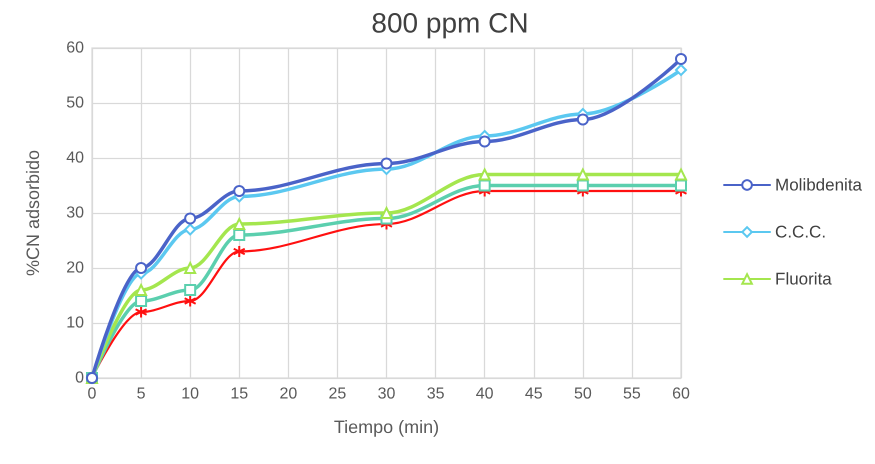 This screenshot has height=464, width=875. What do you see at coordinates (79, 378) in the screenshot?
I see `y-tick-label: 0` at bounding box center [79, 378].